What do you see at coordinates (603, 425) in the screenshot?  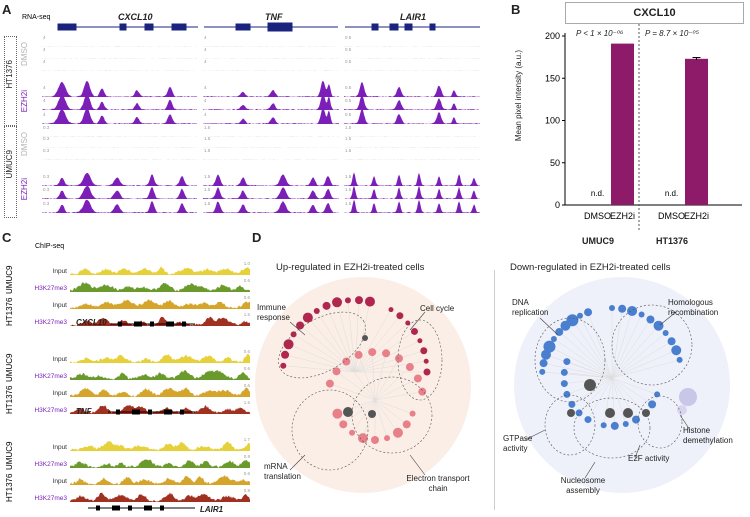 I see `down-e2f-node` at bounding box center [603, 425].